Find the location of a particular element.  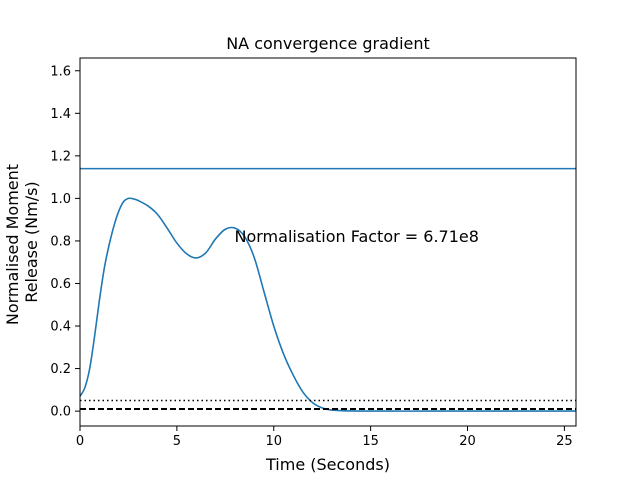

y-axis-title: Normalised Moment Release (Nm/s) is located at coordinates (22, 242).